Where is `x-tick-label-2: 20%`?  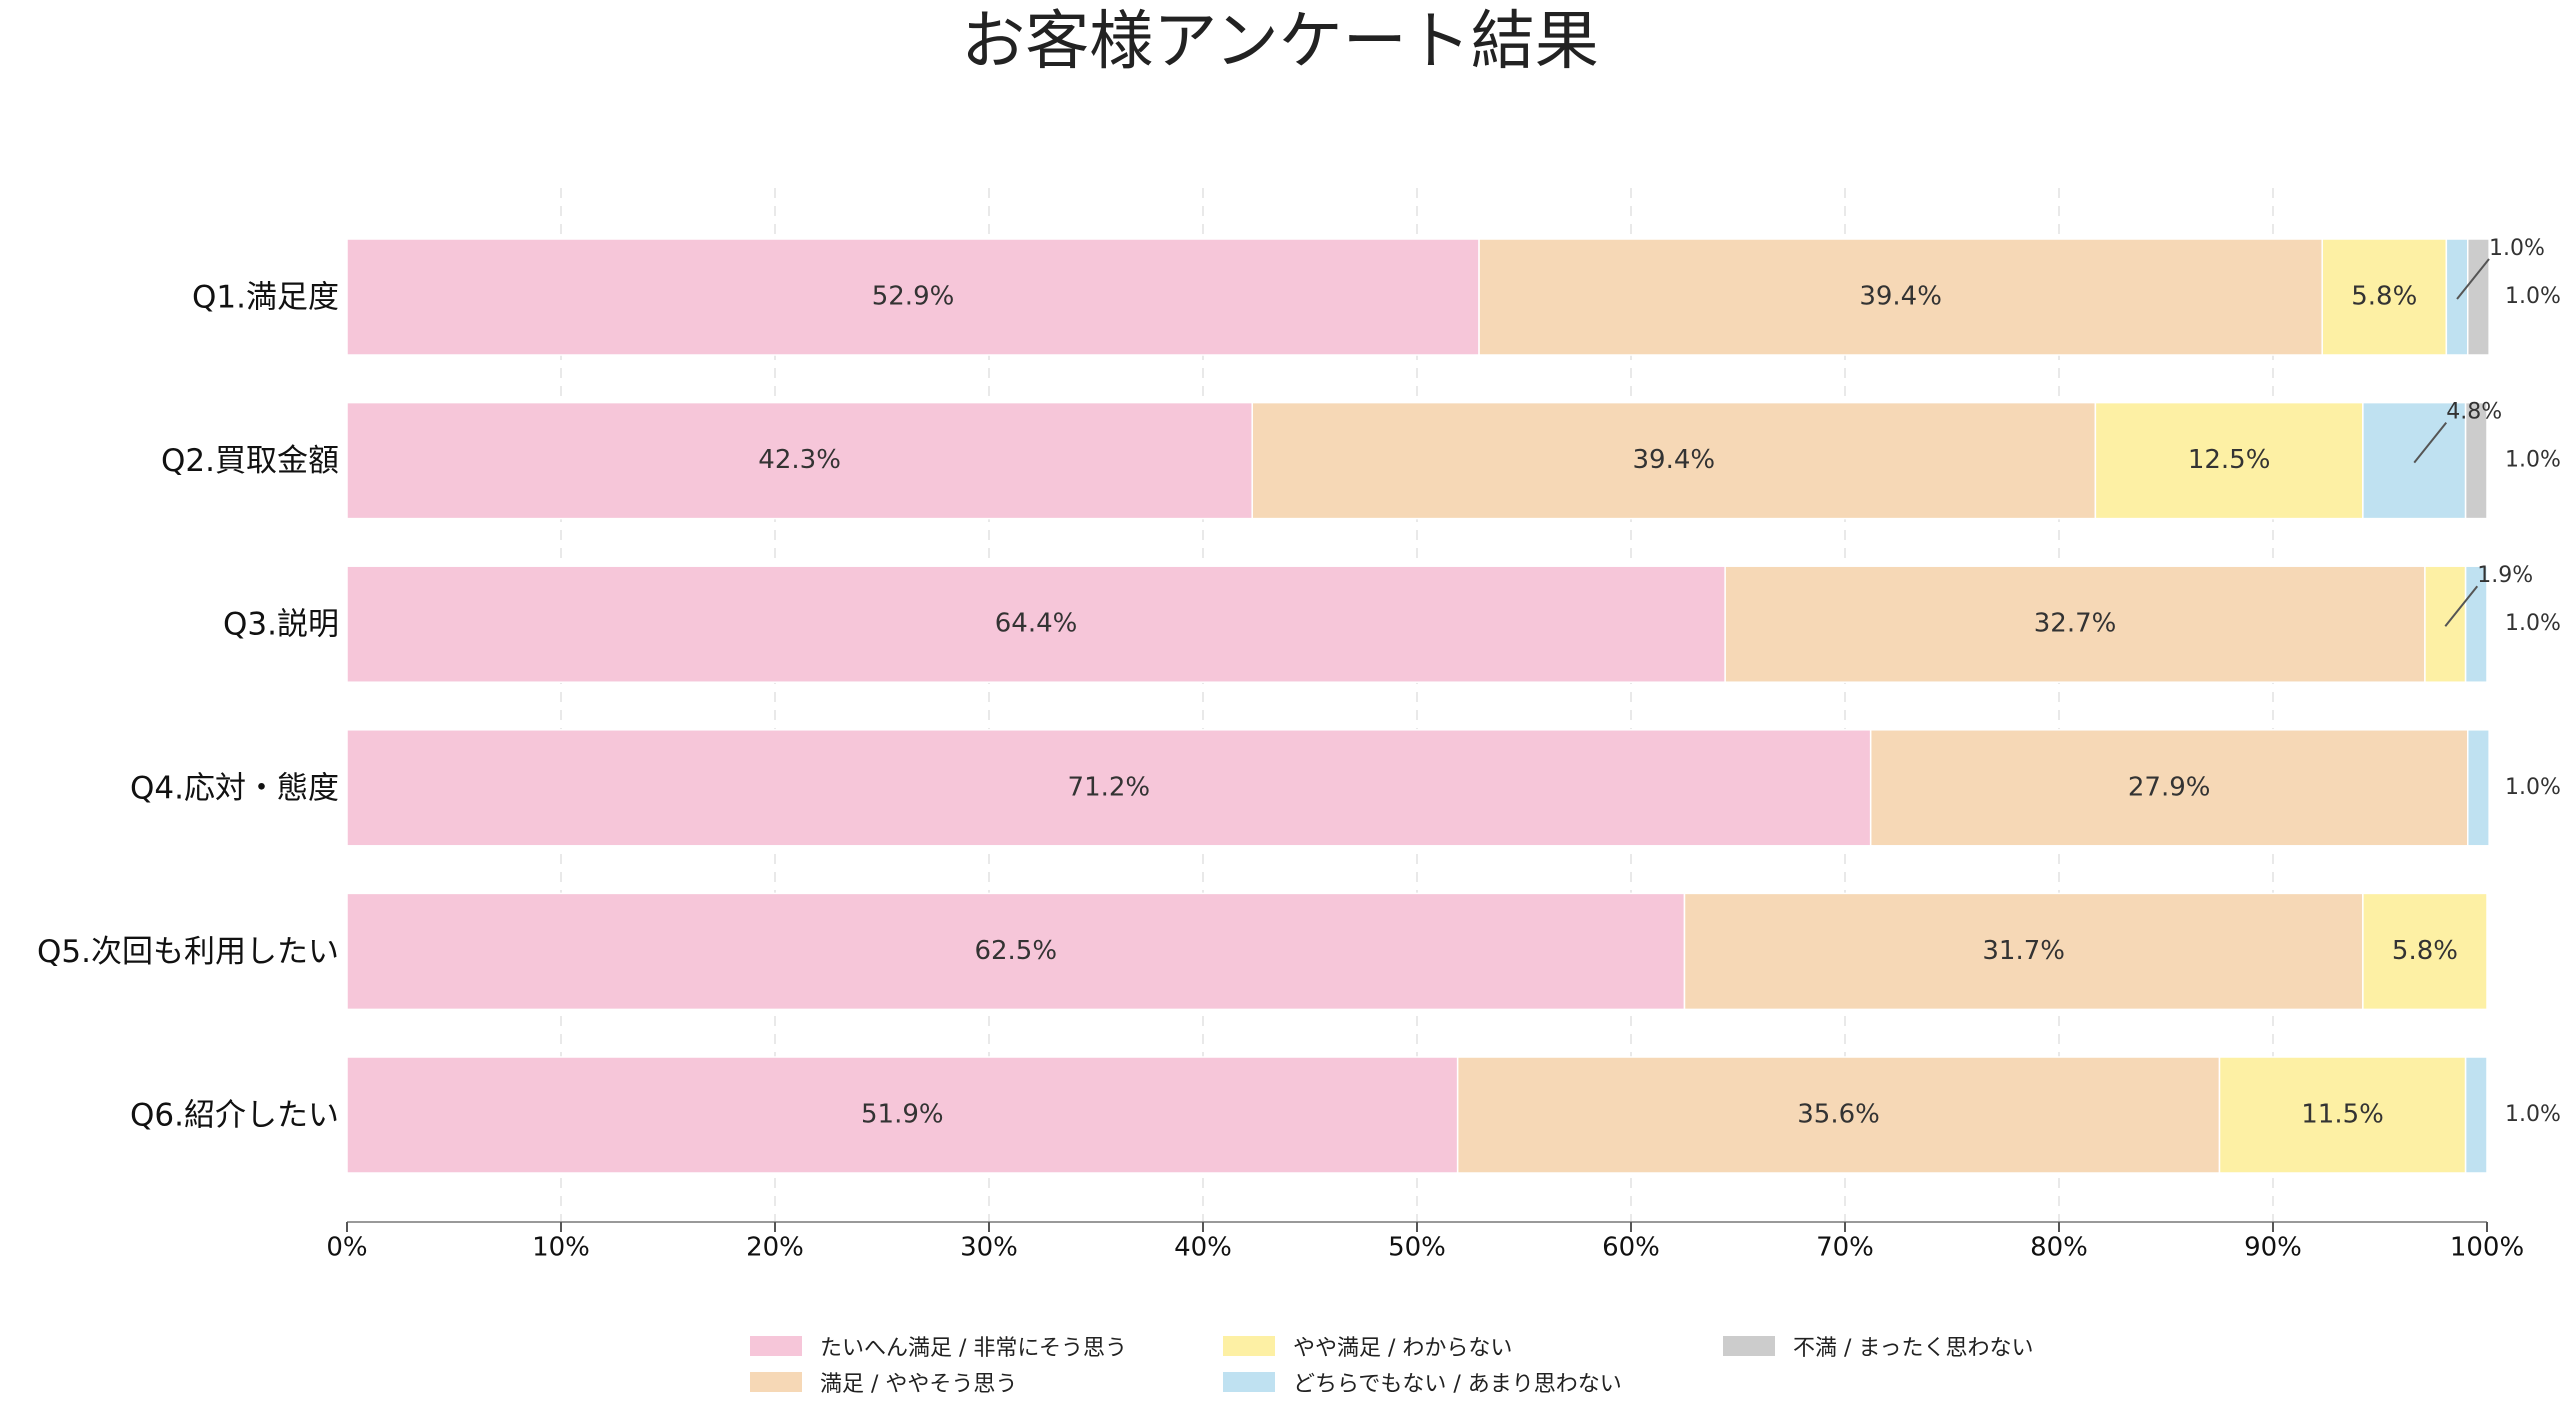 x-tick-label-2: 20% is located at coordinates (775, 1248).